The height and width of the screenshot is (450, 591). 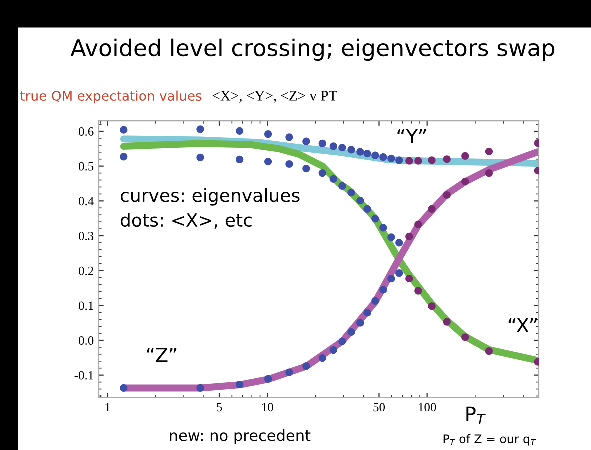 What do you see at coordinates (210, 197) in the screenshot?
I see `annotation: curves: eigenvalues` at bounding box center [210, 197].